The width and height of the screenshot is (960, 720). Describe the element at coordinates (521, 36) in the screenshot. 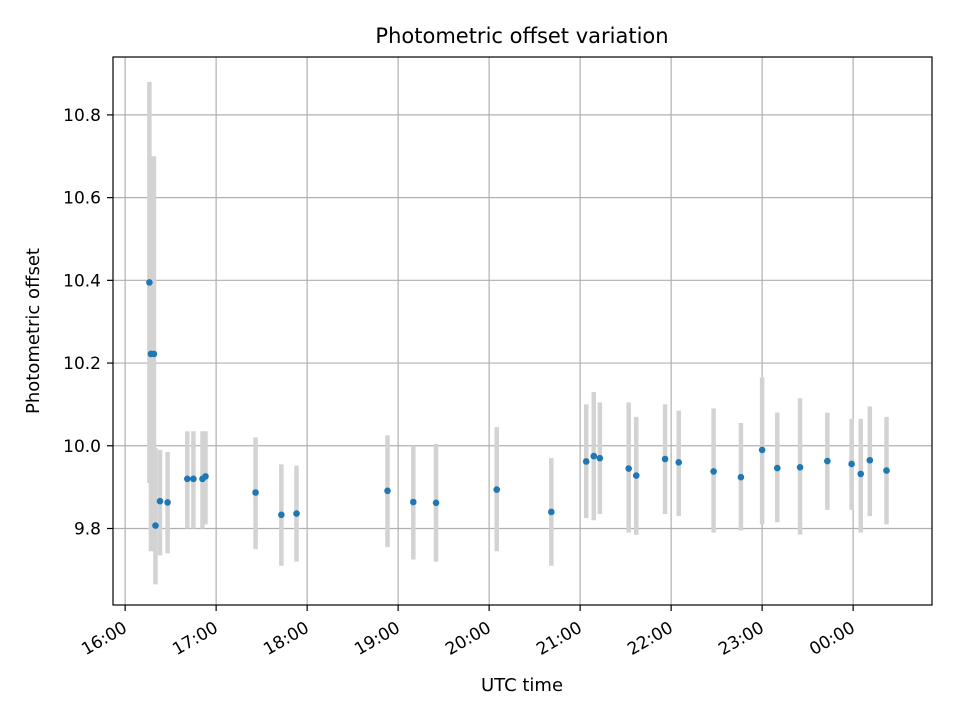

I see `chart-title: Photometric offset variation` at that location.